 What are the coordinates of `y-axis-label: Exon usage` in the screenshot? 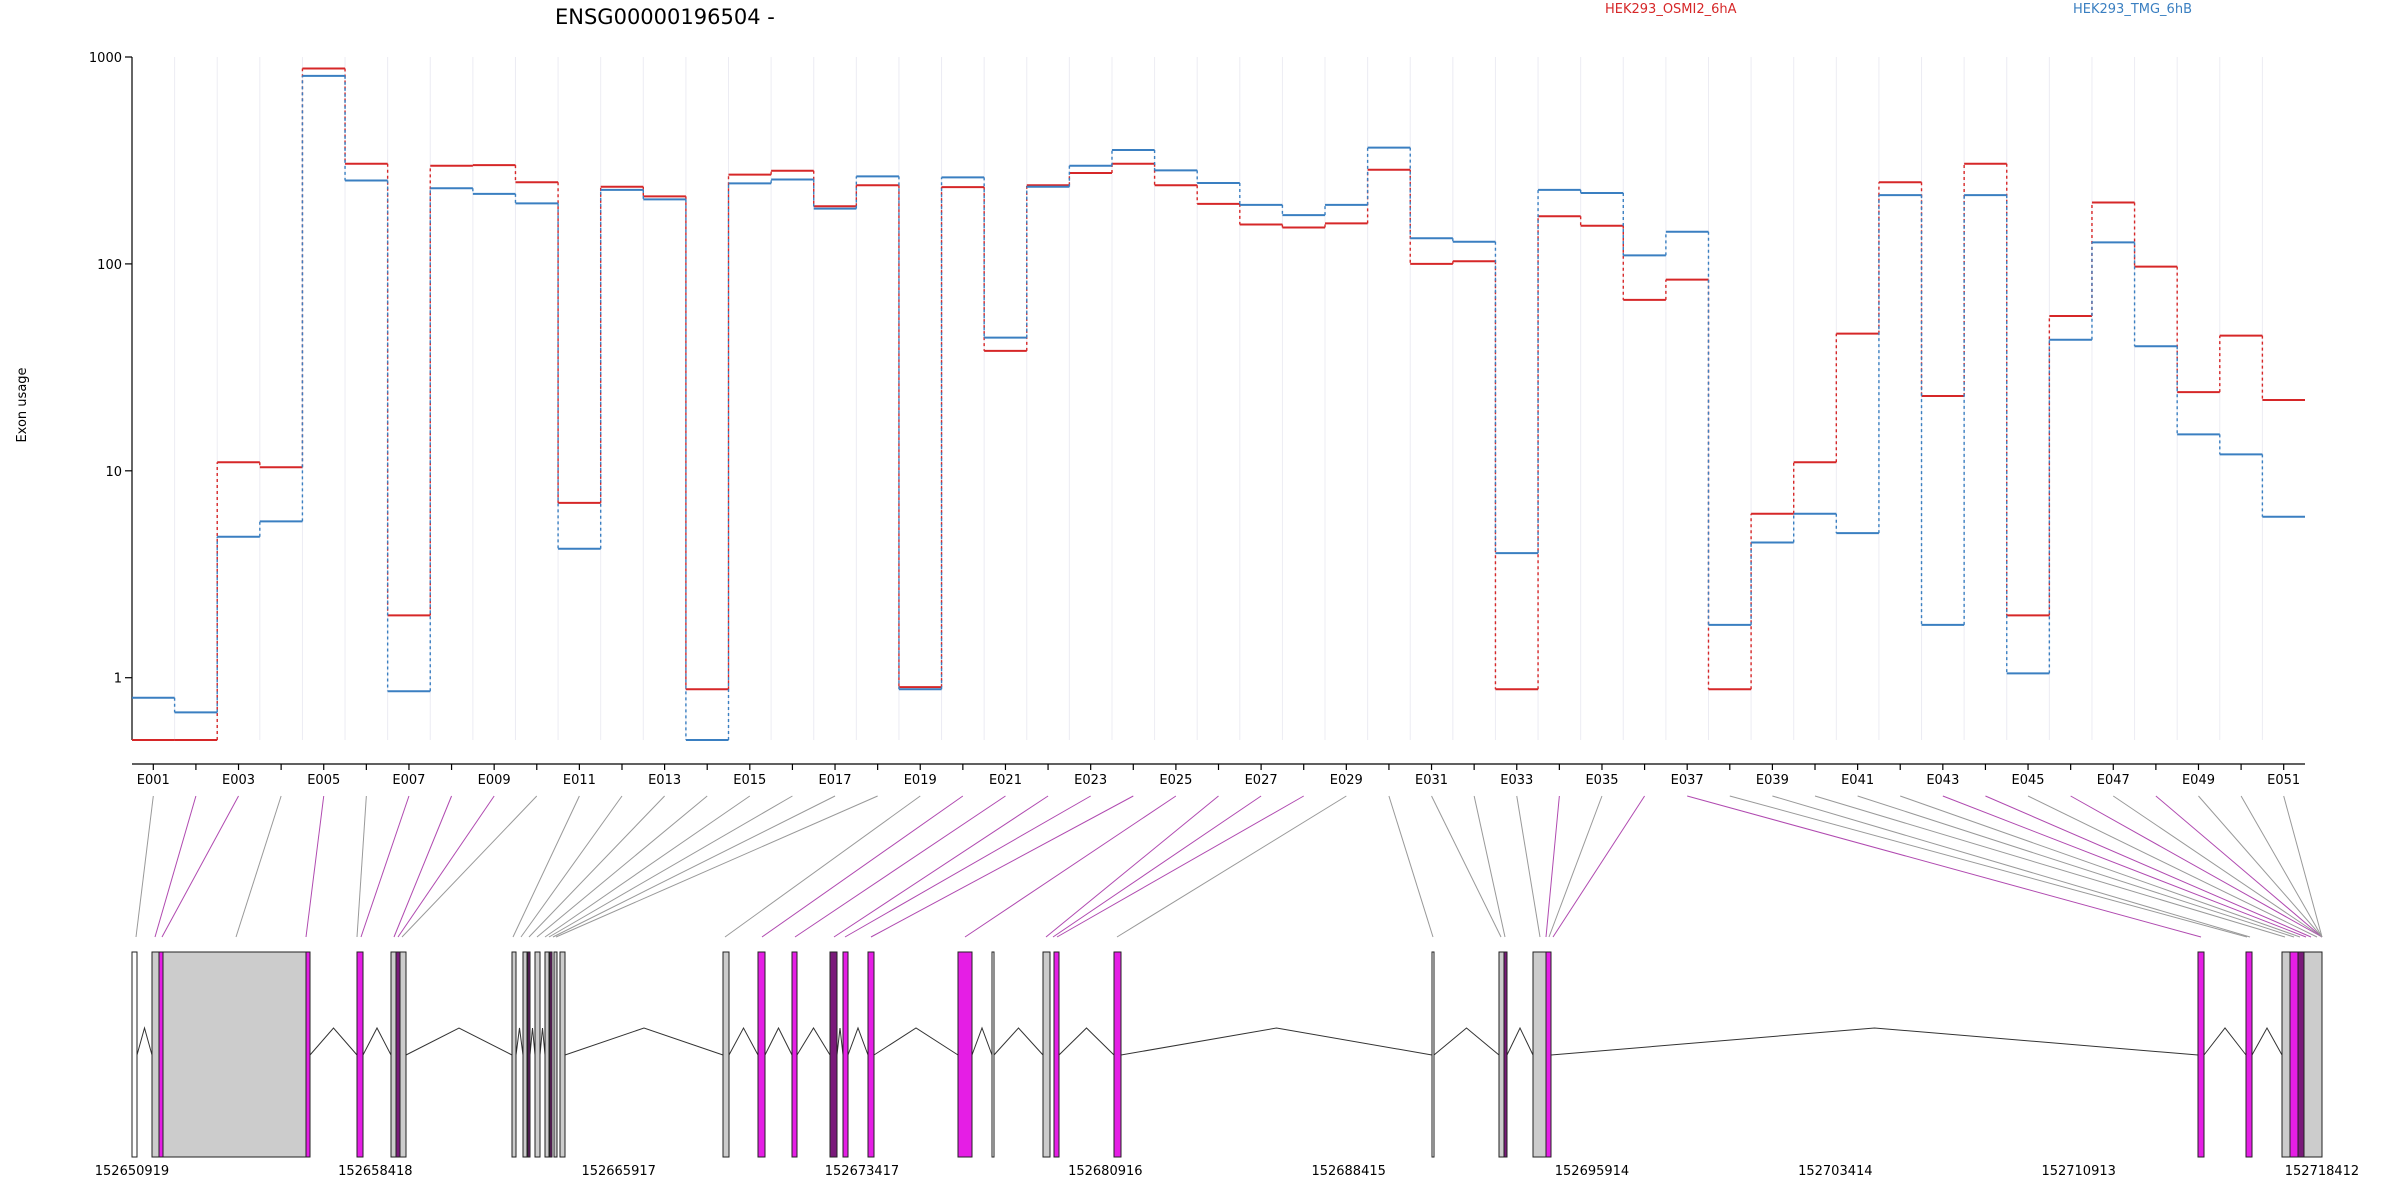 It's located at (22, 404).